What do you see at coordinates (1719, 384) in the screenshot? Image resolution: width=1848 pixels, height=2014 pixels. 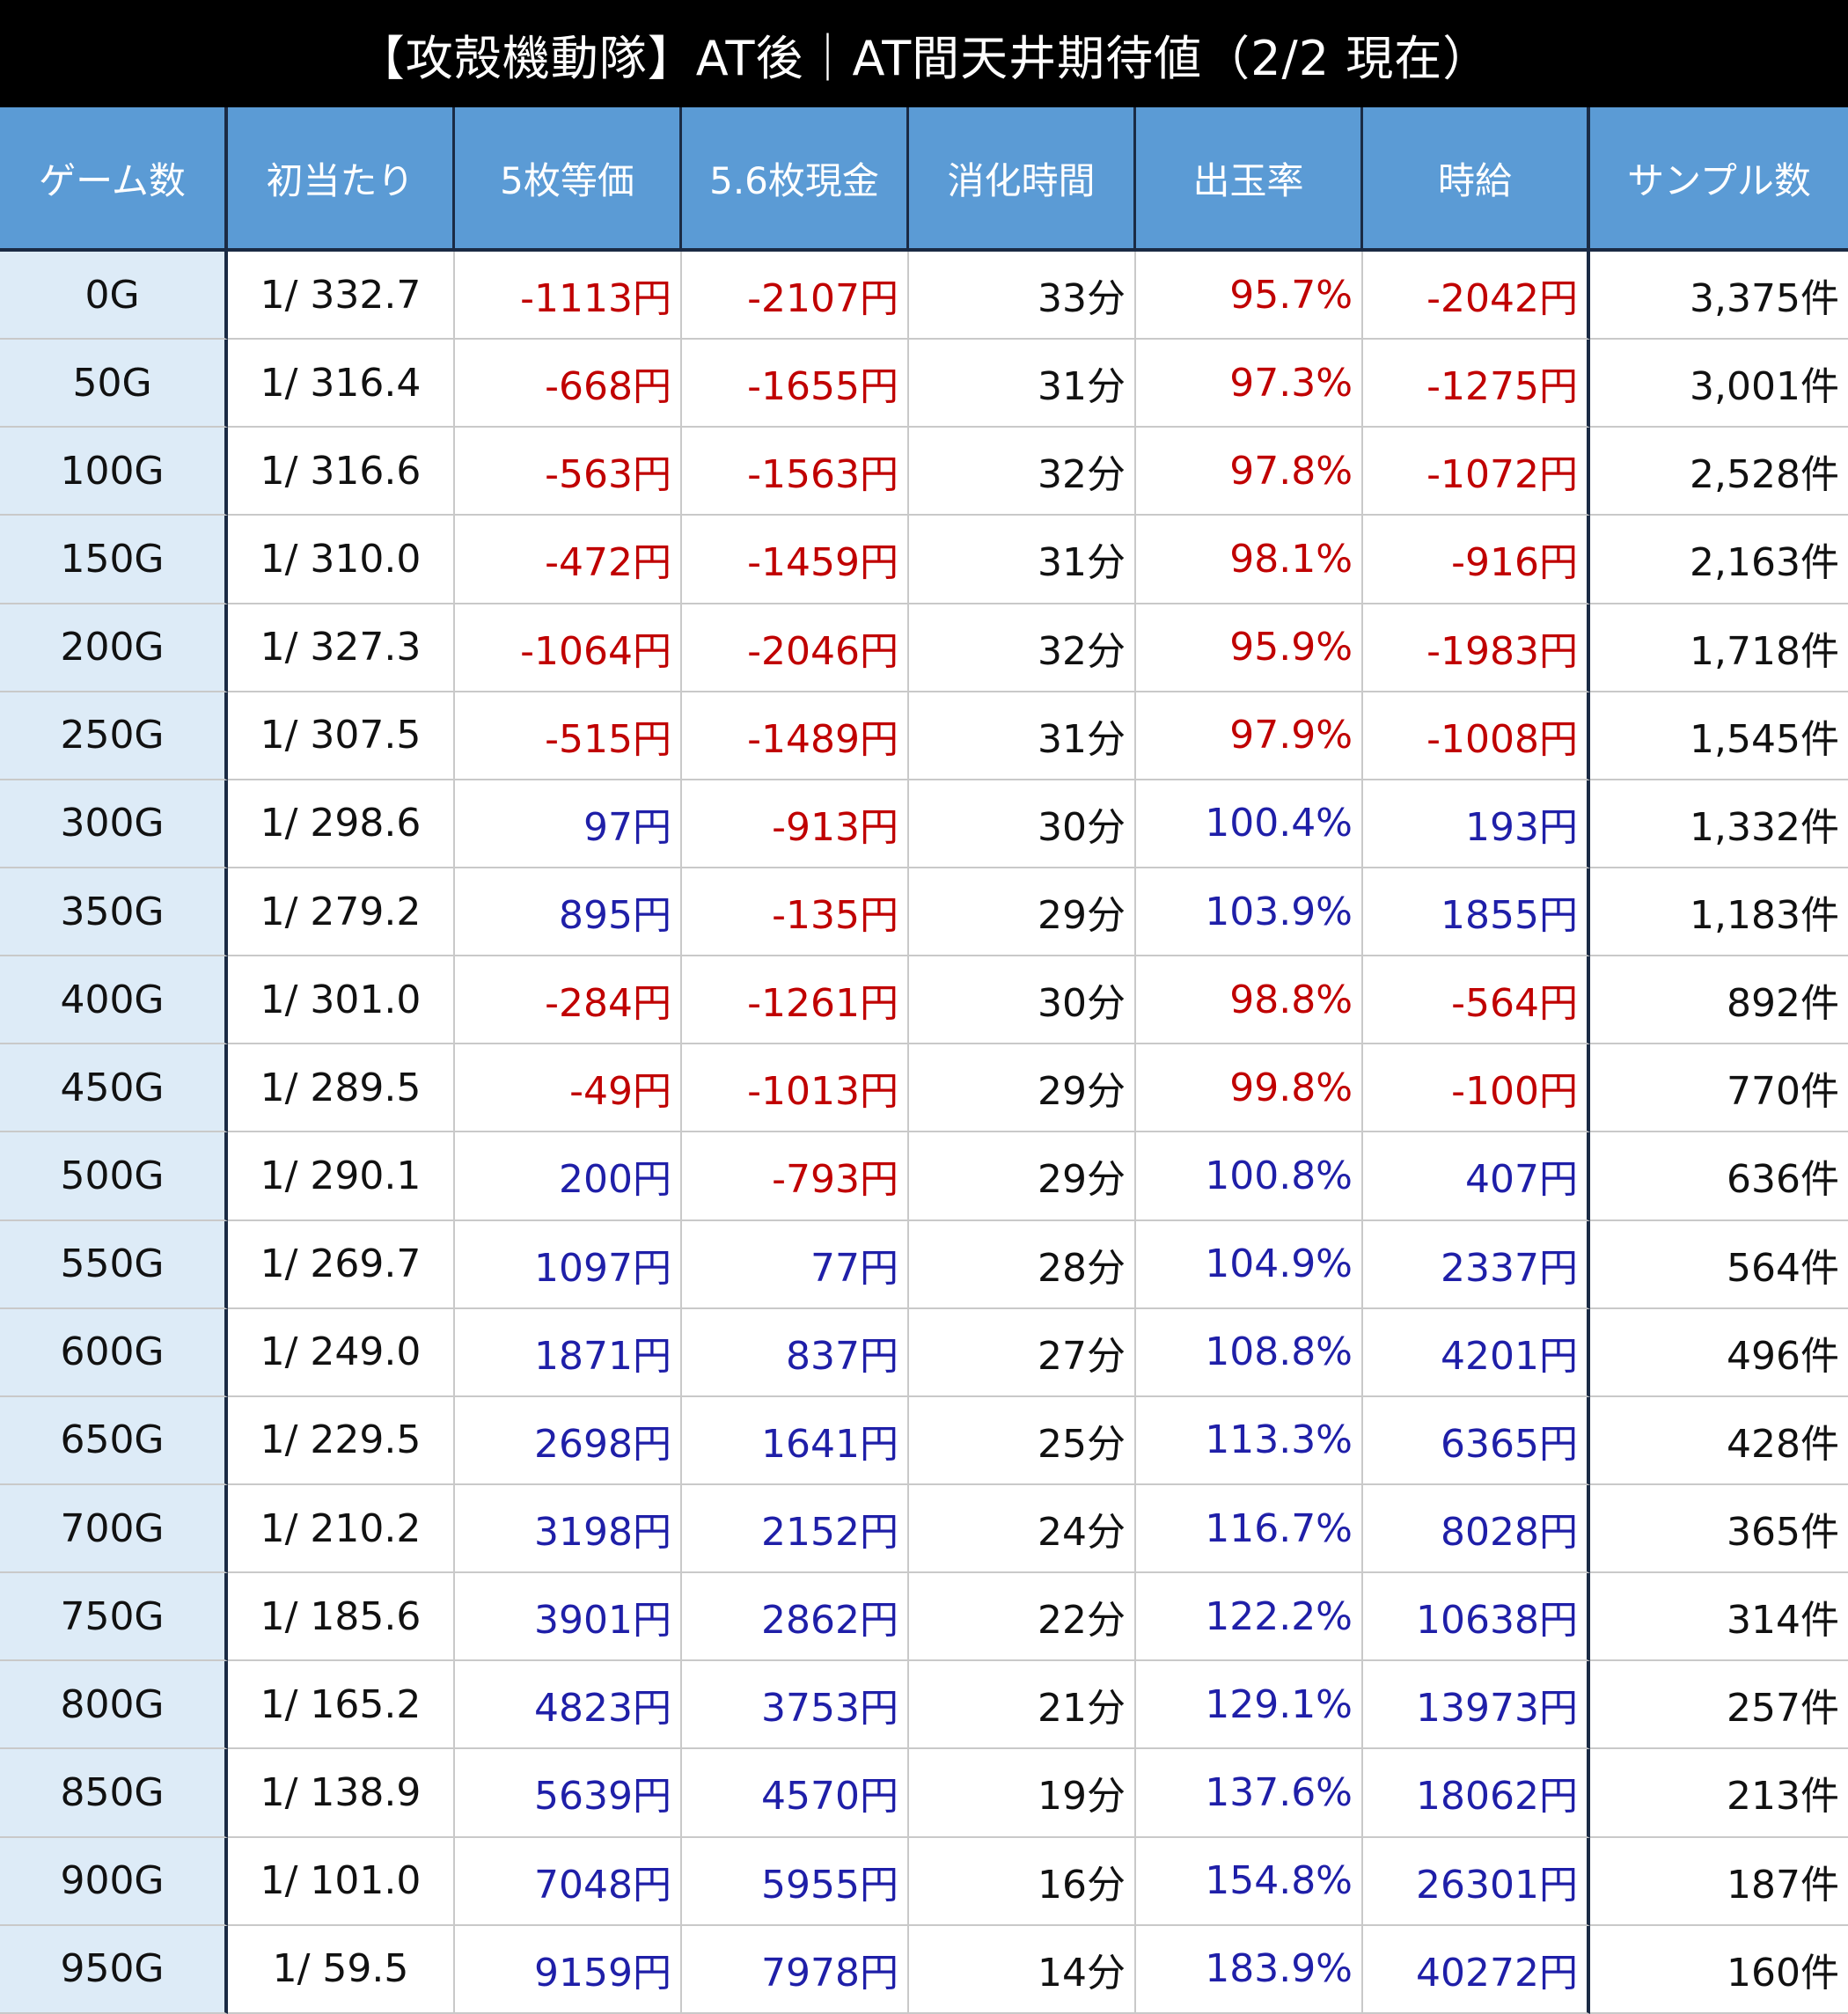 I see `cell-sample-count: 3,001件` at bounding box center [1719, 384].